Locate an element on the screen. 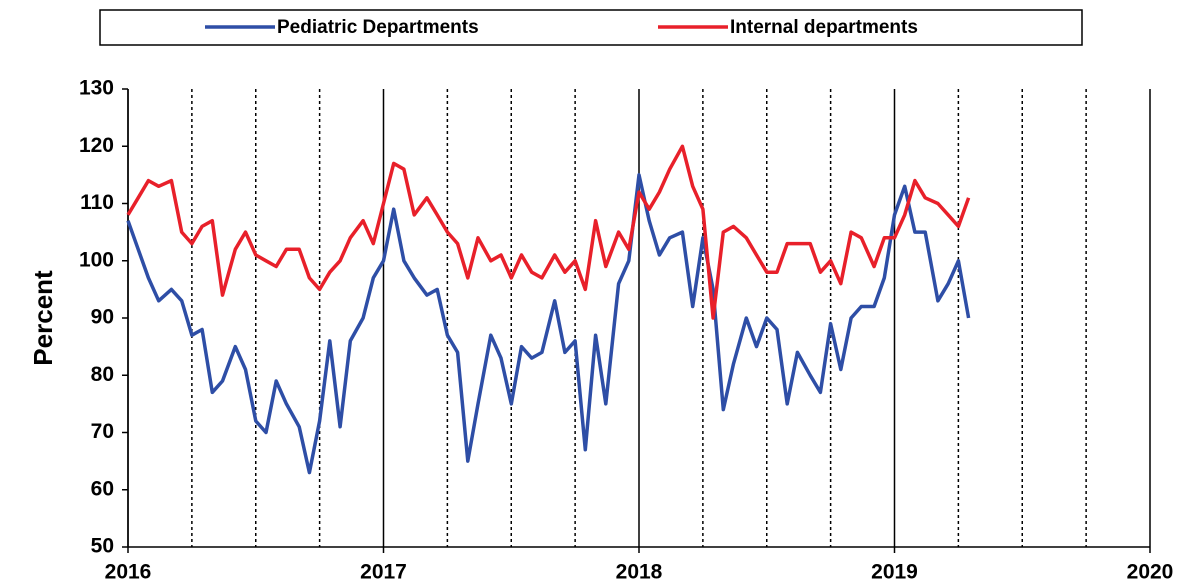  y-tick-label: 130 is located at coordinates (96, 88).